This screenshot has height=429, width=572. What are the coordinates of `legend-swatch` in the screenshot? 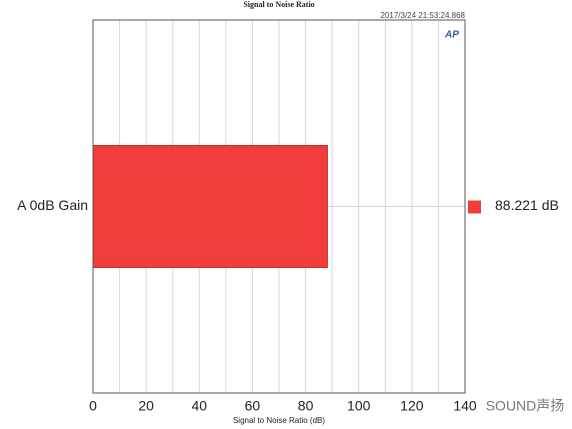 It's located at (474, 207).